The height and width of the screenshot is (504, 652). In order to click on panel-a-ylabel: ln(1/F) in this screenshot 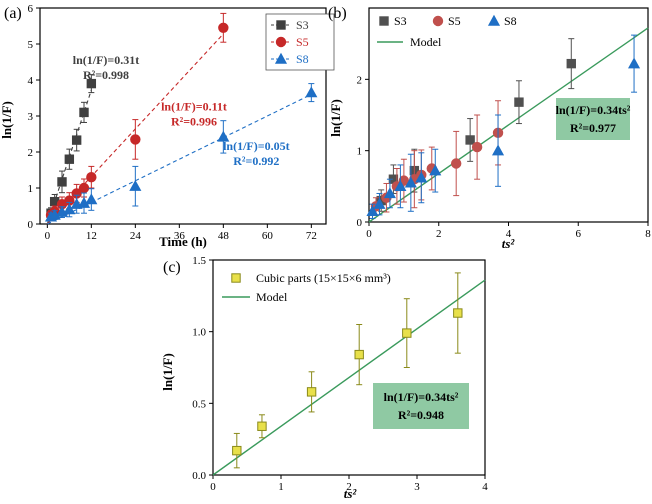, I will do `click(7, 120)`.